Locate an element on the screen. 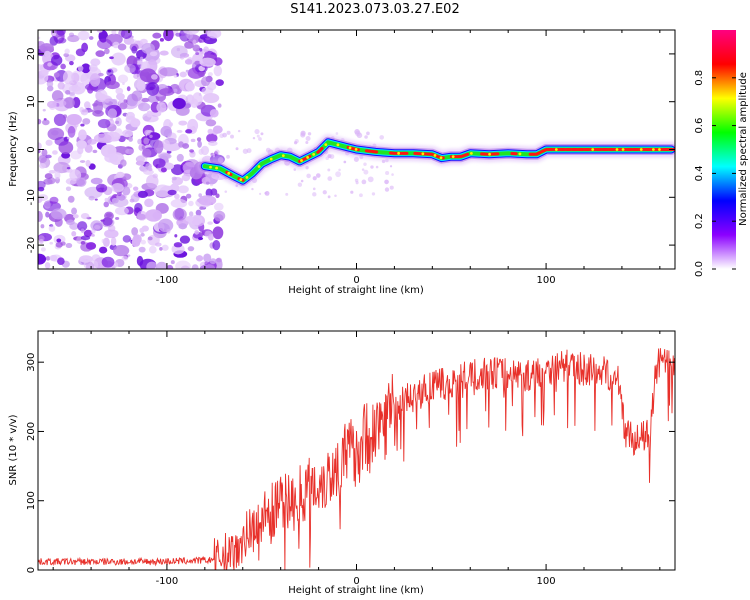  spectrogram-xlabel: Height of straight line (km) is located at coordinates (356, 290).